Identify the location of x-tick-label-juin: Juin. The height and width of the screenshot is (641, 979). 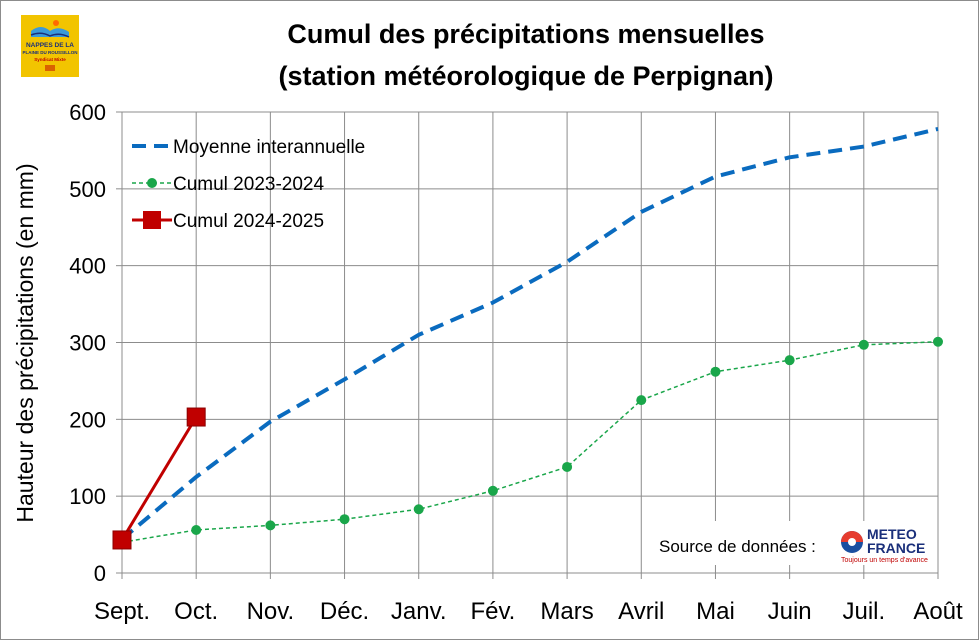
(790, 611).